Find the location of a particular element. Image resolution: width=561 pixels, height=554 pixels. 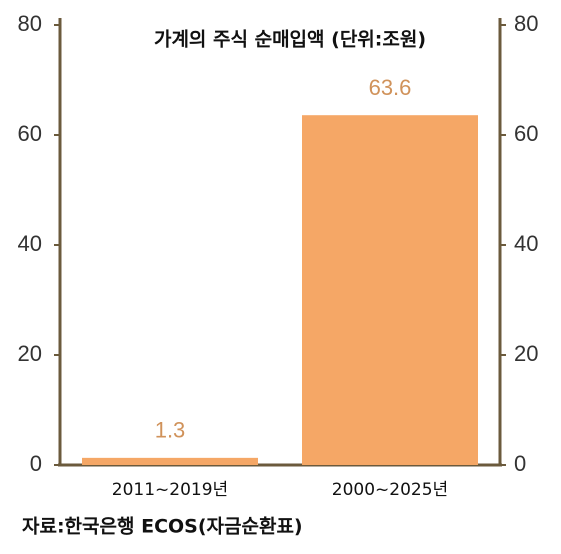

x-tick-label: 2000~2025년 is located at coordinates (390, 490).